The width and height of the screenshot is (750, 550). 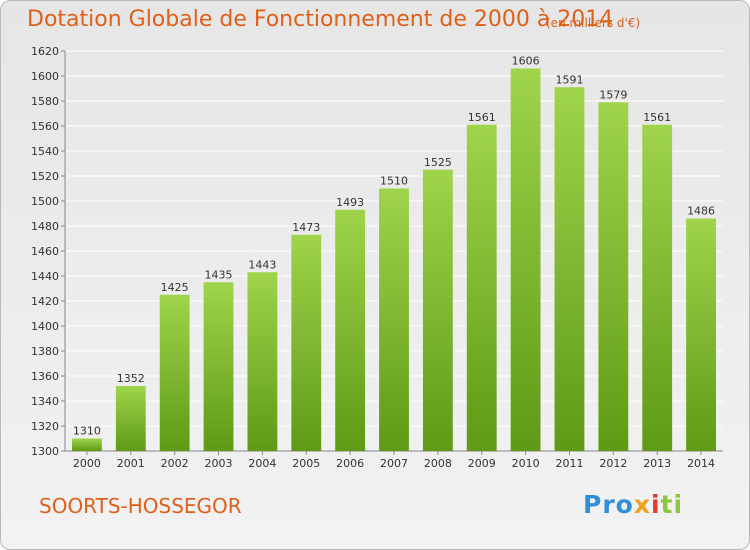 I want to click on logo-part: ti, so click(x=672, y=504).